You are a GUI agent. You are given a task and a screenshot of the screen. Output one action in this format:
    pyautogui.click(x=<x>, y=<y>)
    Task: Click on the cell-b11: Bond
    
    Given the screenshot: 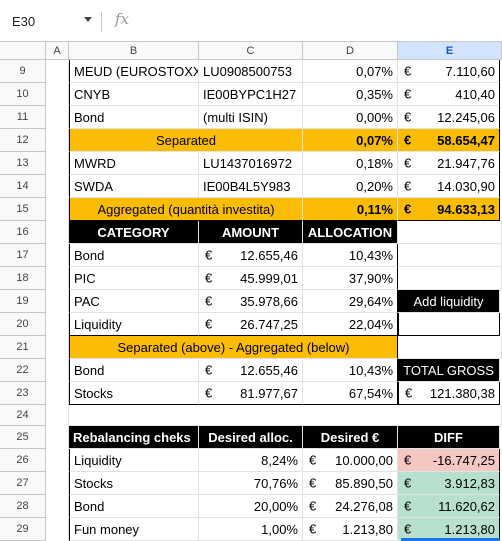 What is the action you would take?
    pyautogui.click(x=134, y=117)
    